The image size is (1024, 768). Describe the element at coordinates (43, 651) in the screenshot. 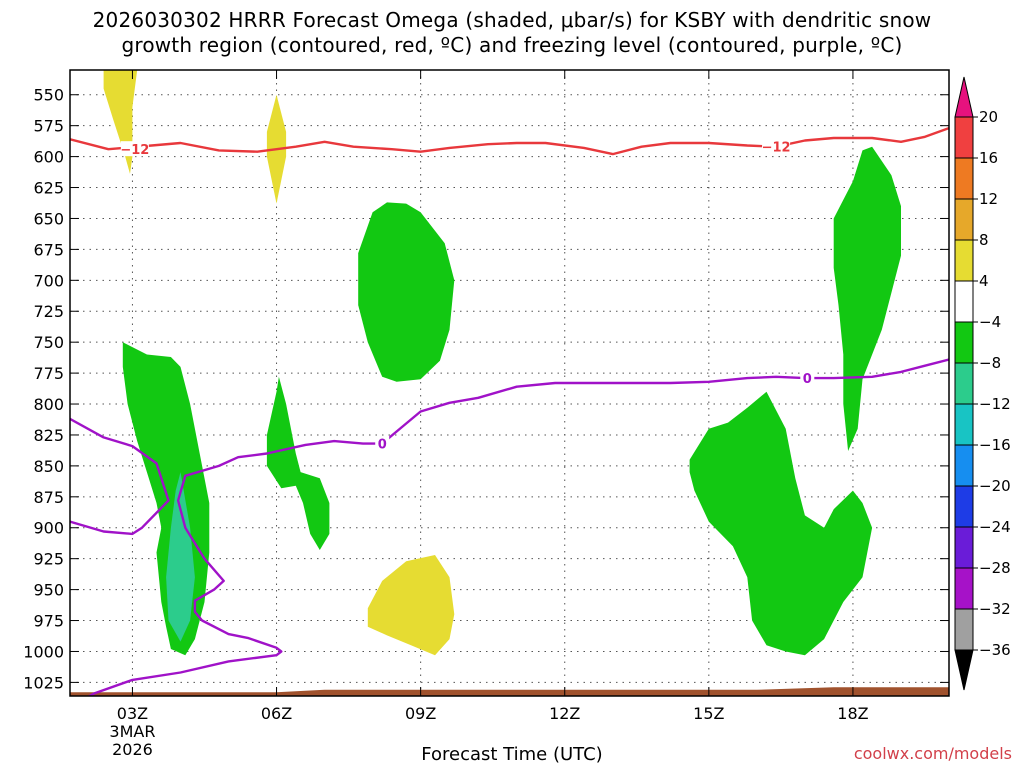

I see `y-tick-label-1000: 1000` at that location.